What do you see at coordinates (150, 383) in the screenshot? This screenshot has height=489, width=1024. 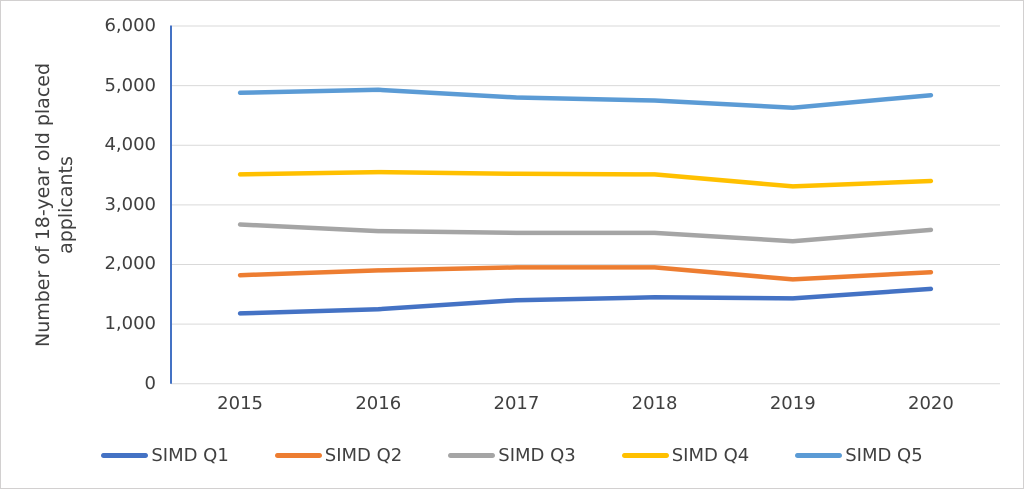 I see `y-tick-label: 0` at bounding box center [150, 383].